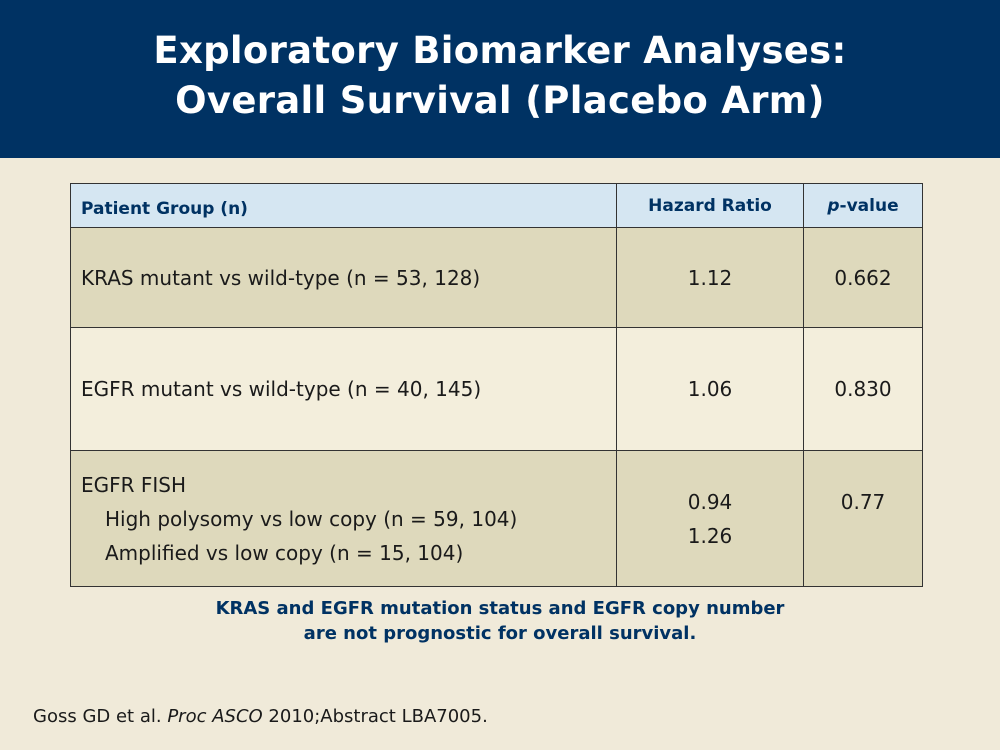 The image size is (1000, 750). I want to click on fish-p-value: 0.77, so click(863, 501).